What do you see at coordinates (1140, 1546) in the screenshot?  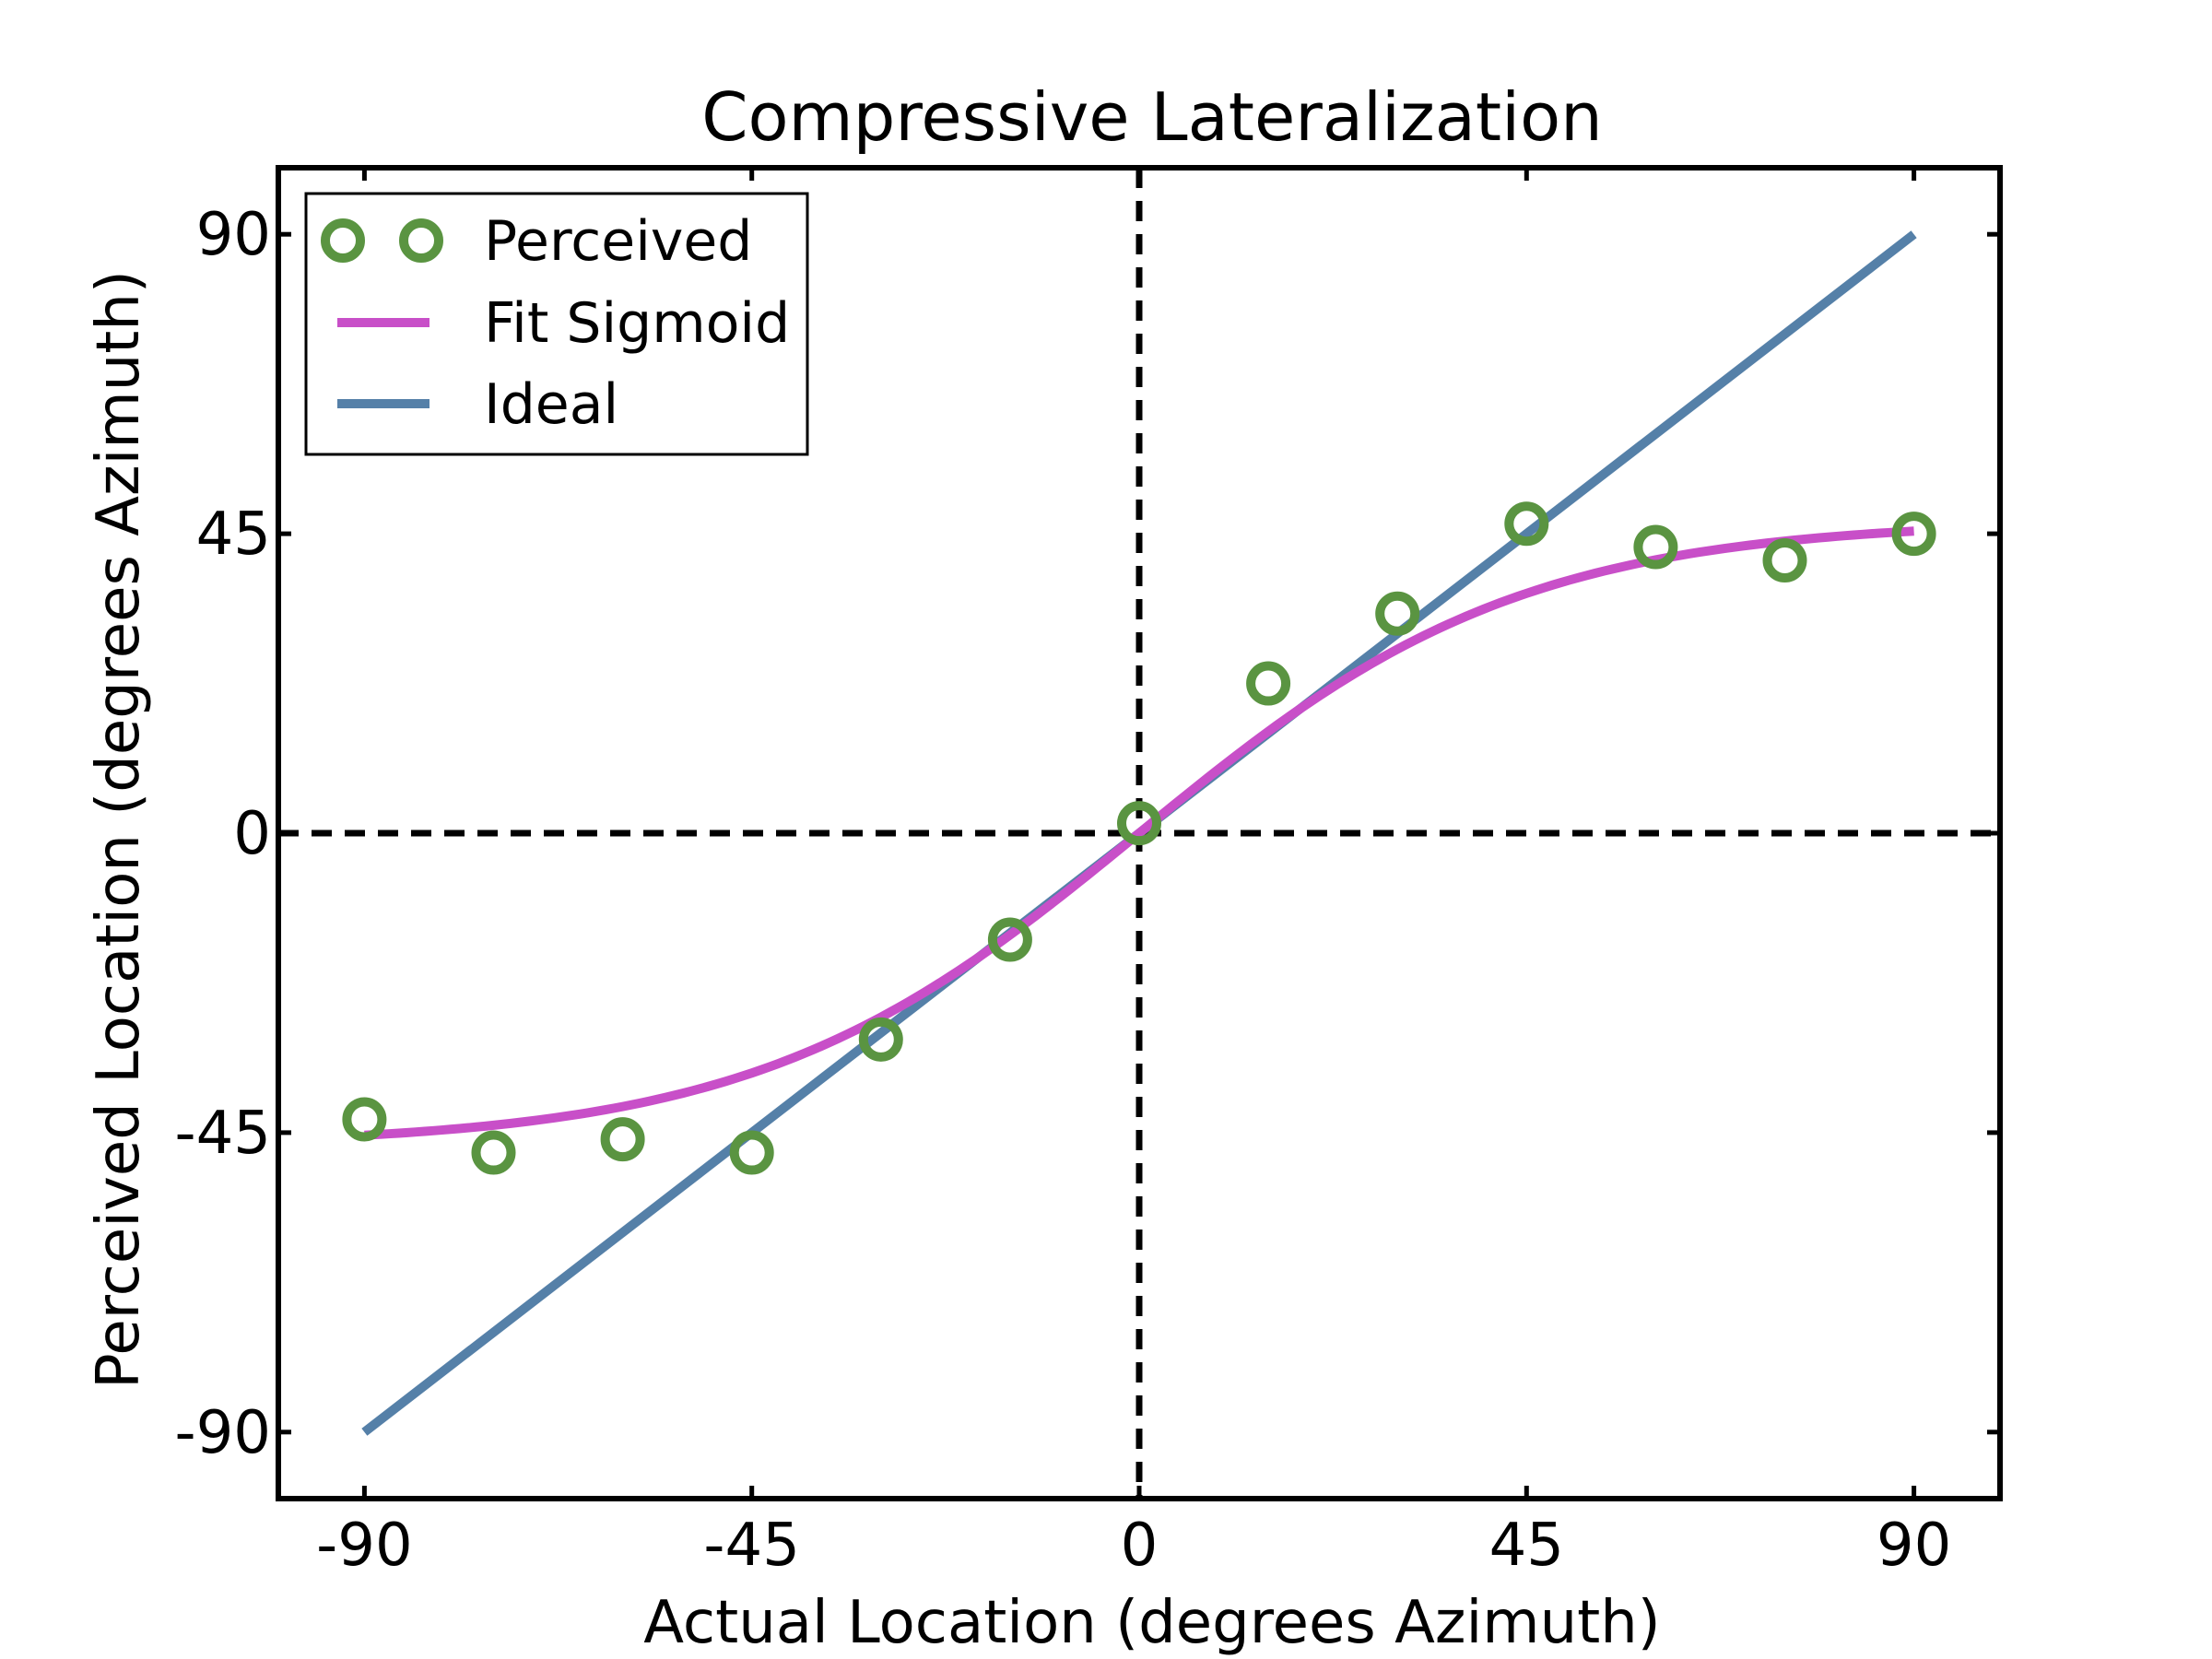 I see `x-tick-label: 0` at bounding box center [1140, 1546].